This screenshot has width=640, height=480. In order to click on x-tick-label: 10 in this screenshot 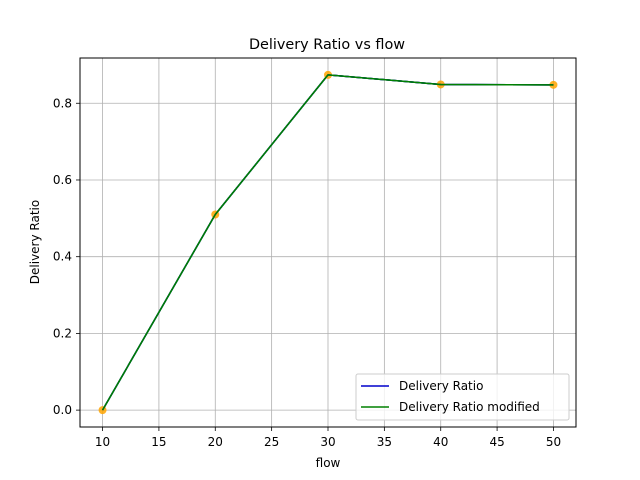, I will do `click(102, 442)`.